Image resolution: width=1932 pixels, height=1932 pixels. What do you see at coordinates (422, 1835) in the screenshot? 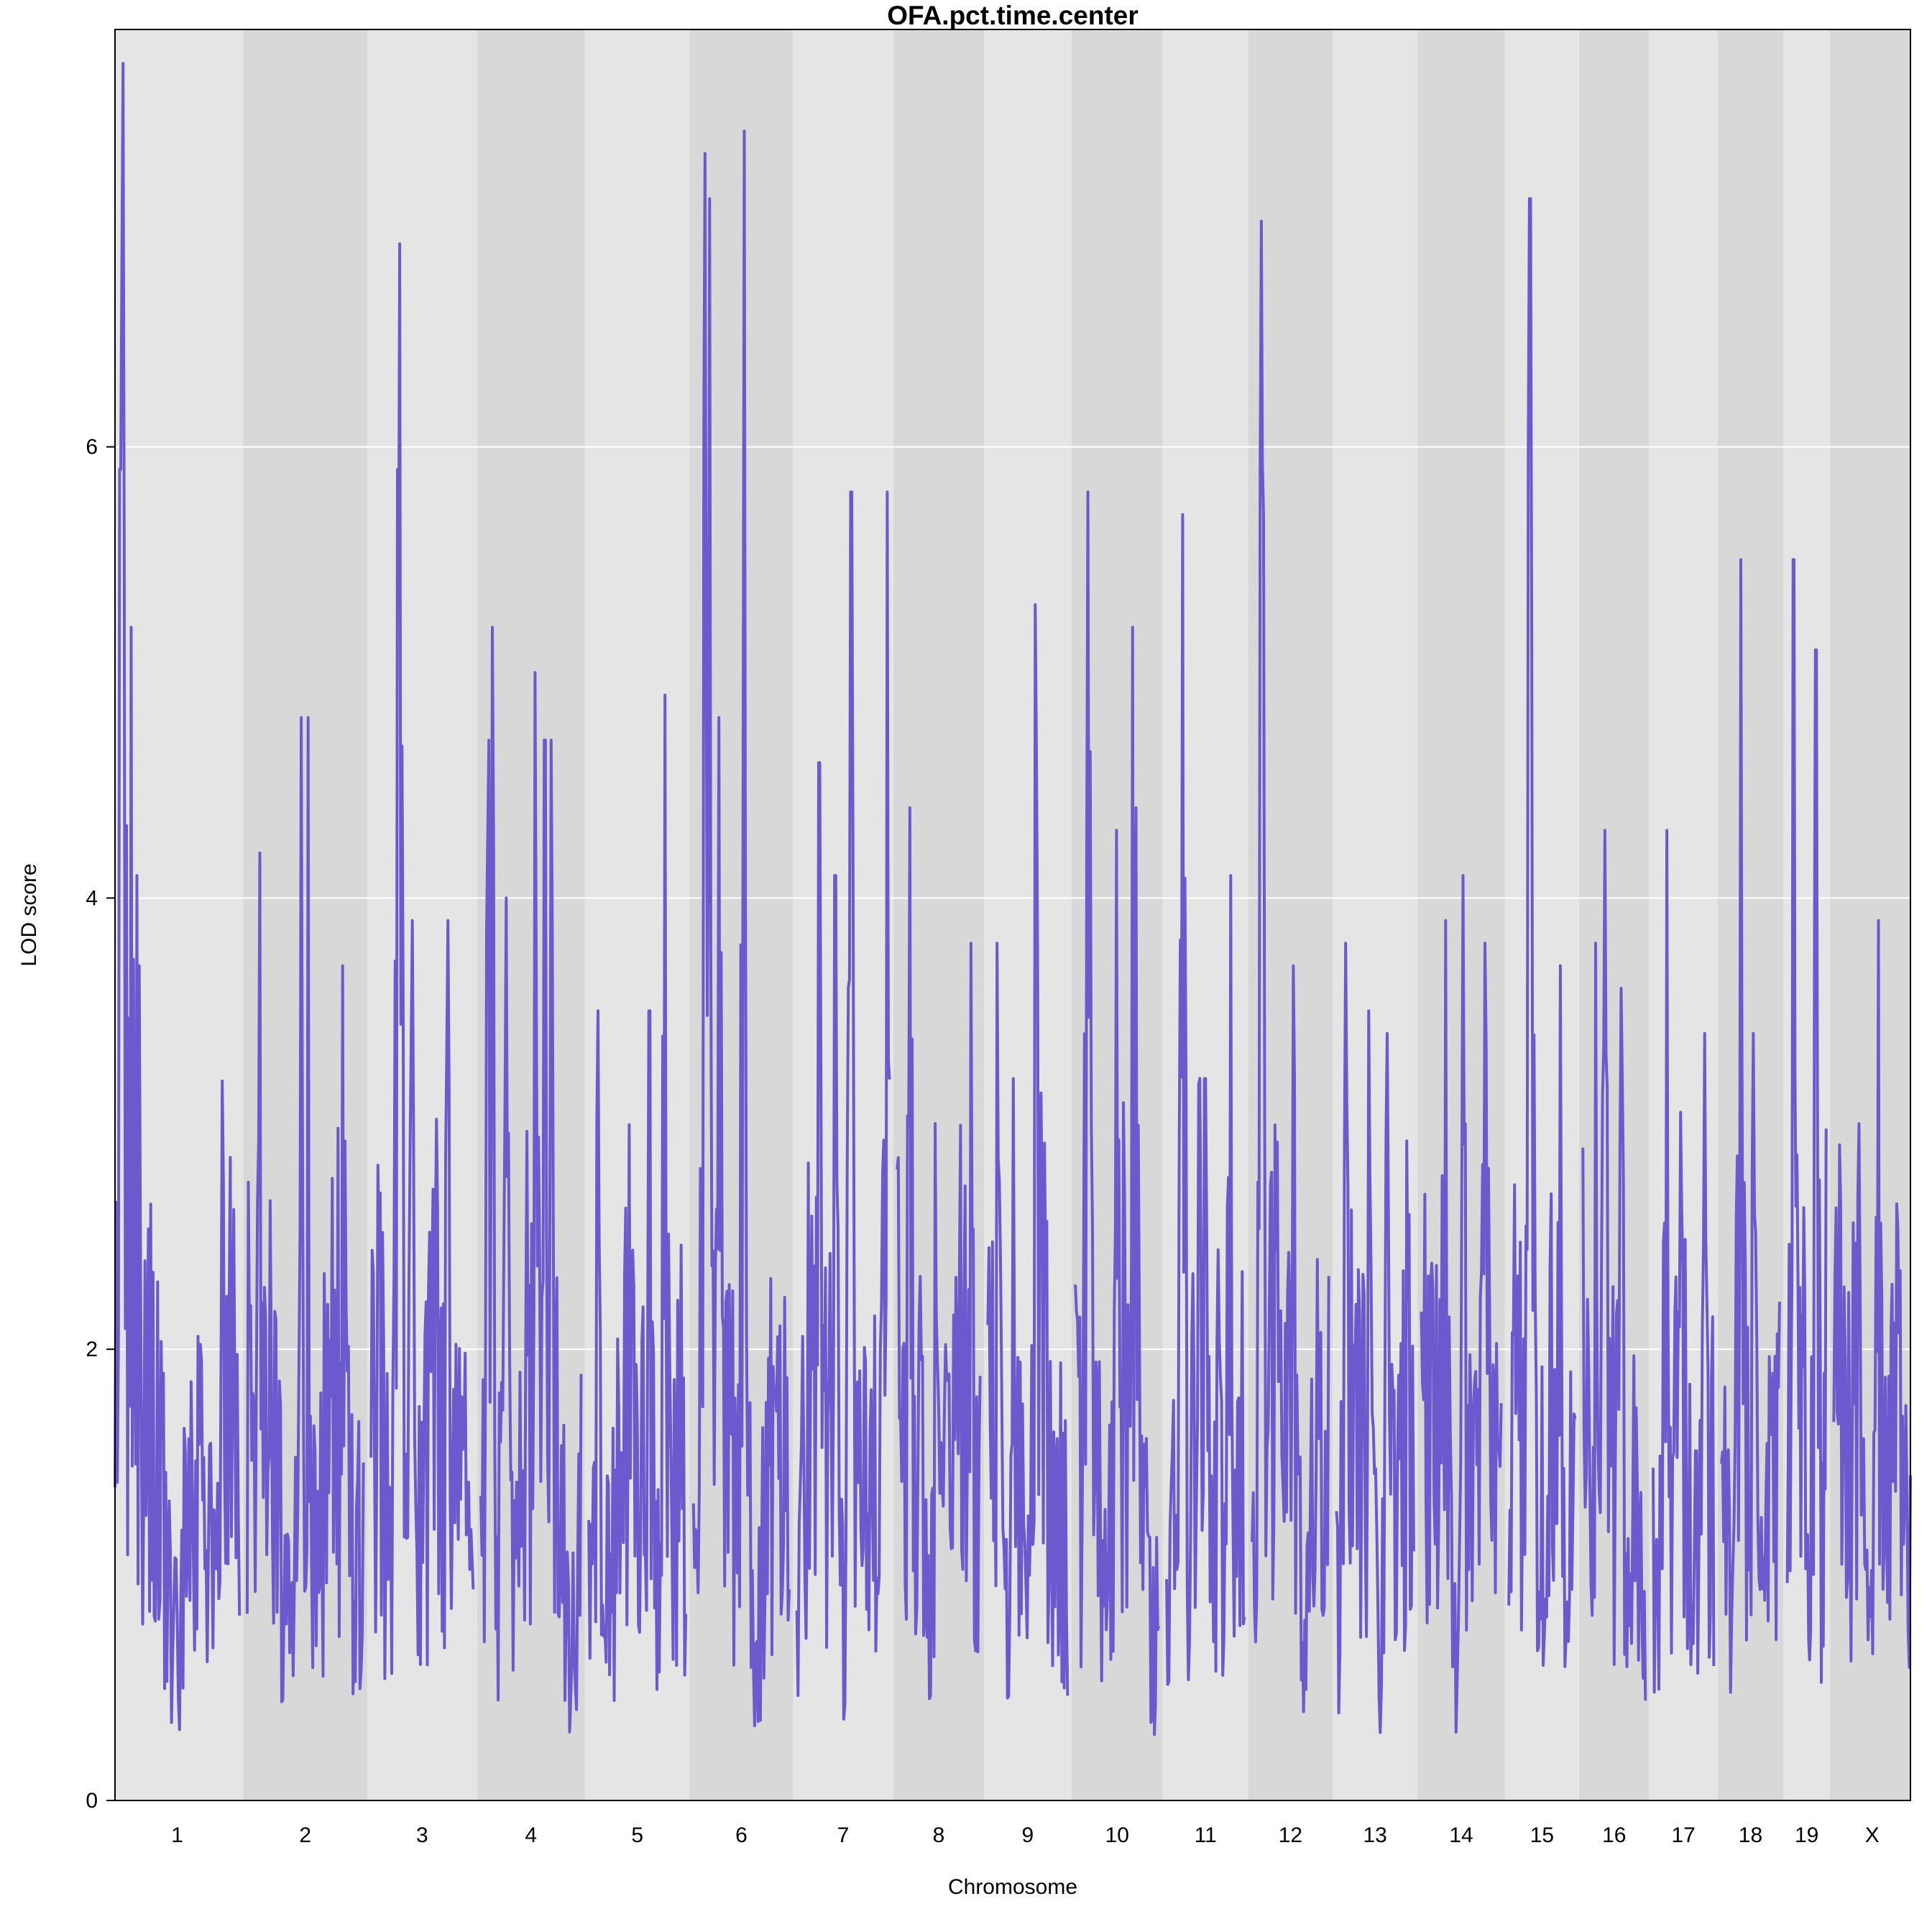
I see `x-tick-label-chr-3: 3` at bounding box center [422, 1835].